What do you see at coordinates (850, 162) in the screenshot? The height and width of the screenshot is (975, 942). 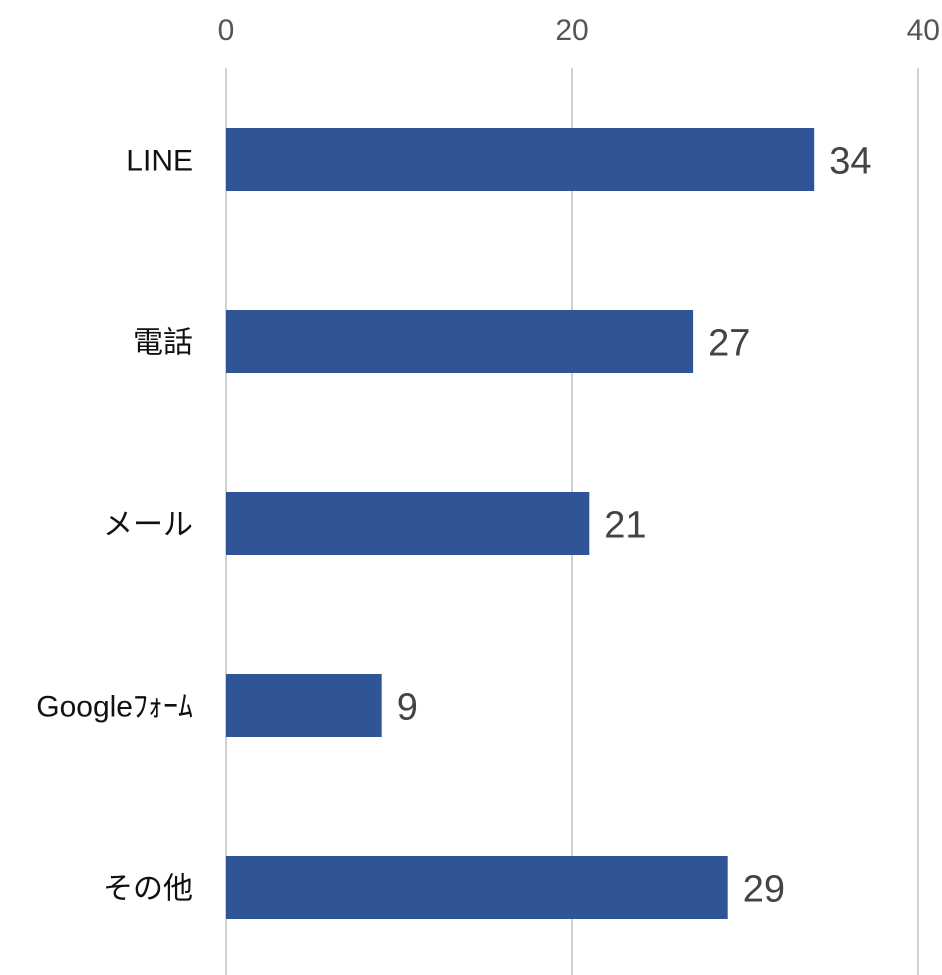 I see `data-label: 34` at bounding box center [850, 162].